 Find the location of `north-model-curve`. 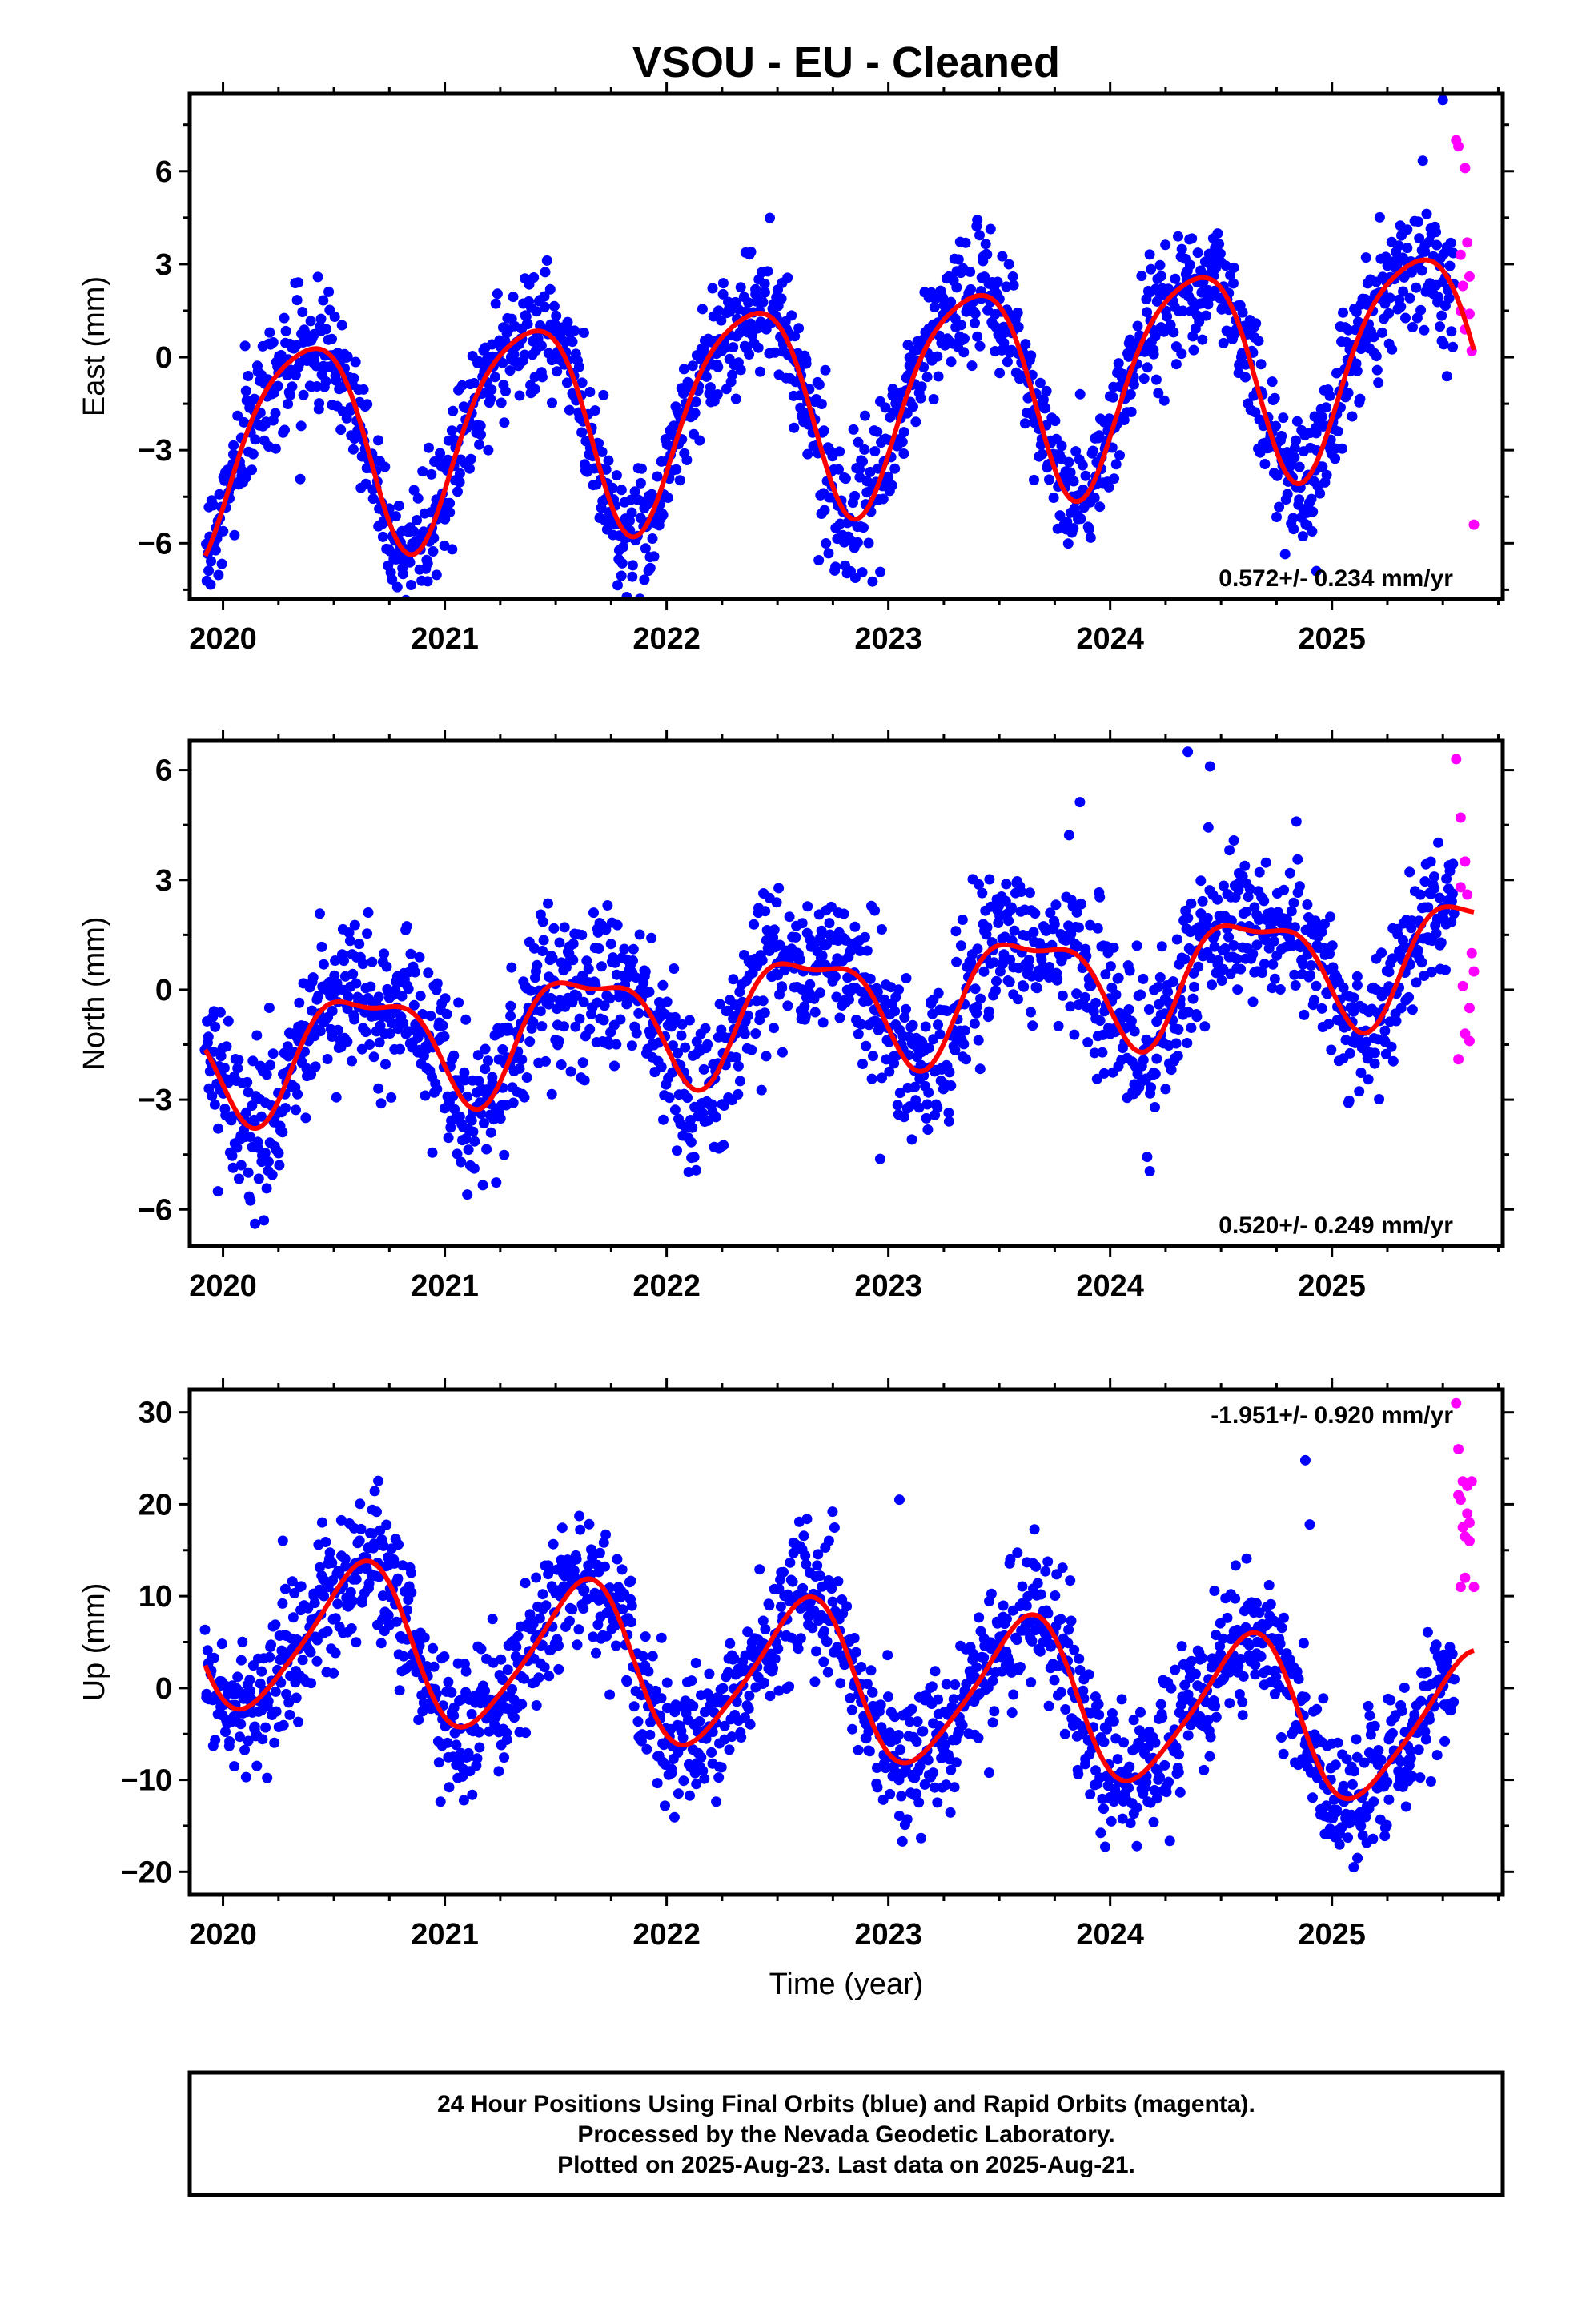

north-model-curve is located at coordinates (839, 1017).